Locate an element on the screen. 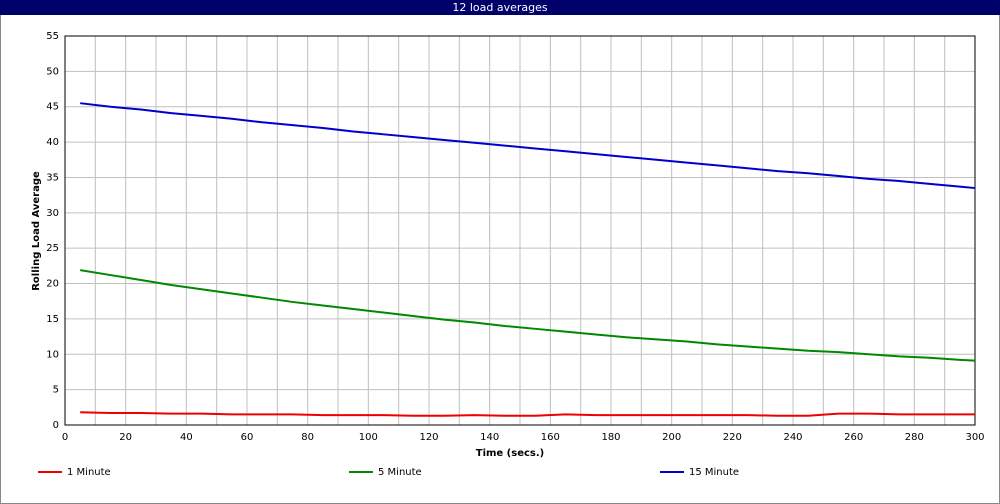  x-tick-label: 200 is located at coordinates (671, 437).